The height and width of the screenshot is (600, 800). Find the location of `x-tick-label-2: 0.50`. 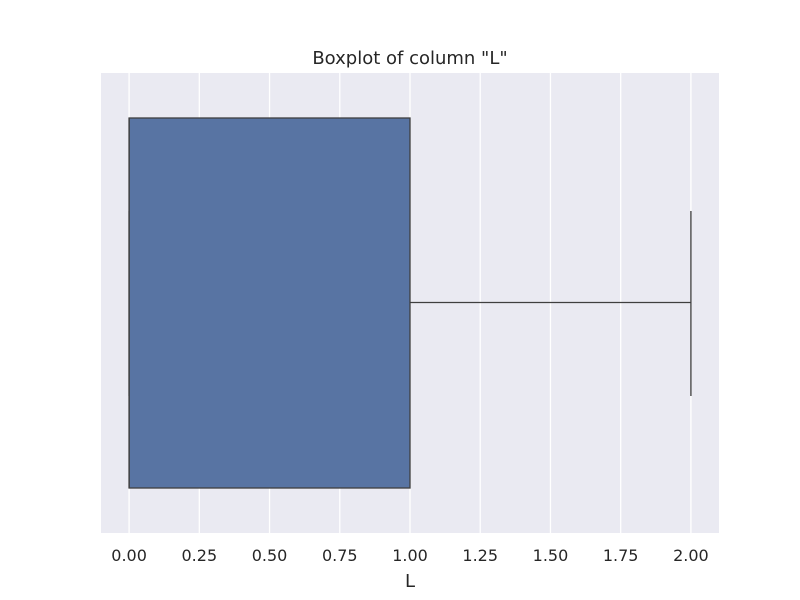

x-tick-label-2: 0.50 is located at coordinates (270, 555).